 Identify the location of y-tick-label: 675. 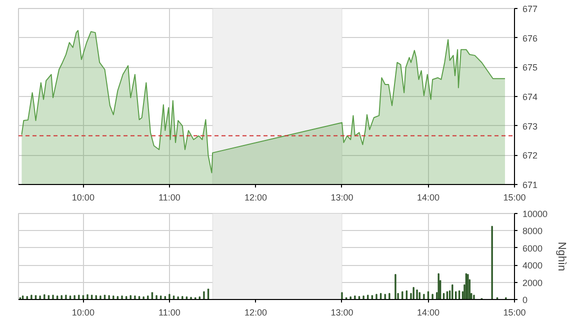
(530, 67).